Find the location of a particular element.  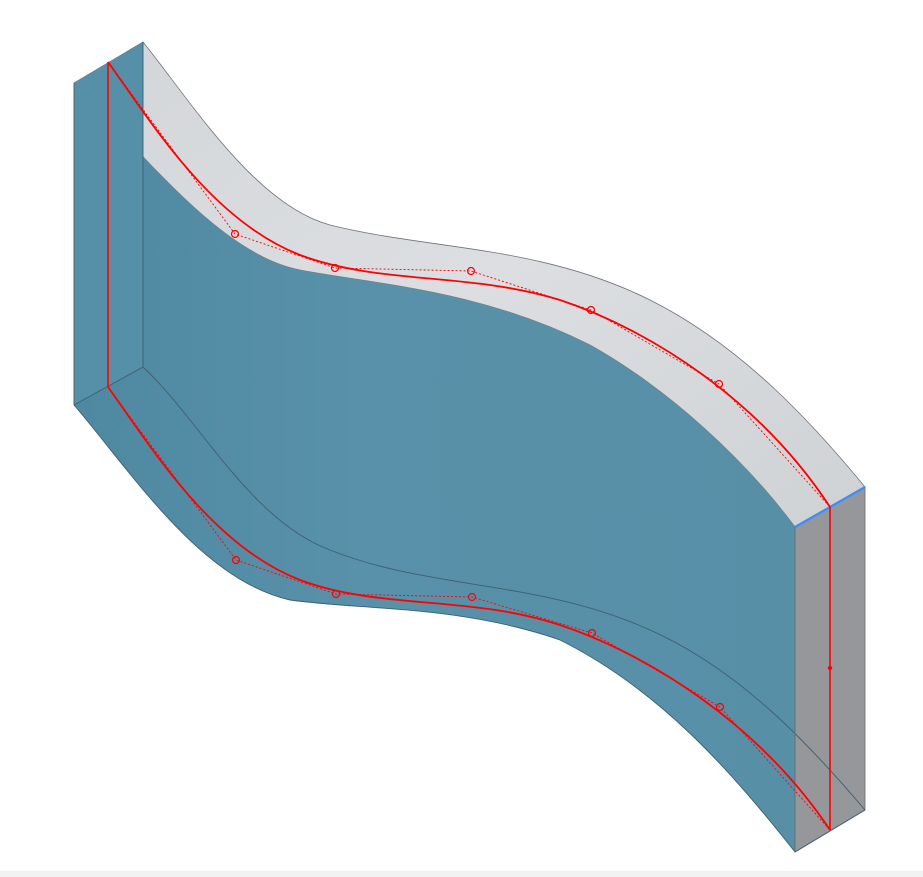

profile-midpoint is located at coordinates (830, 668).